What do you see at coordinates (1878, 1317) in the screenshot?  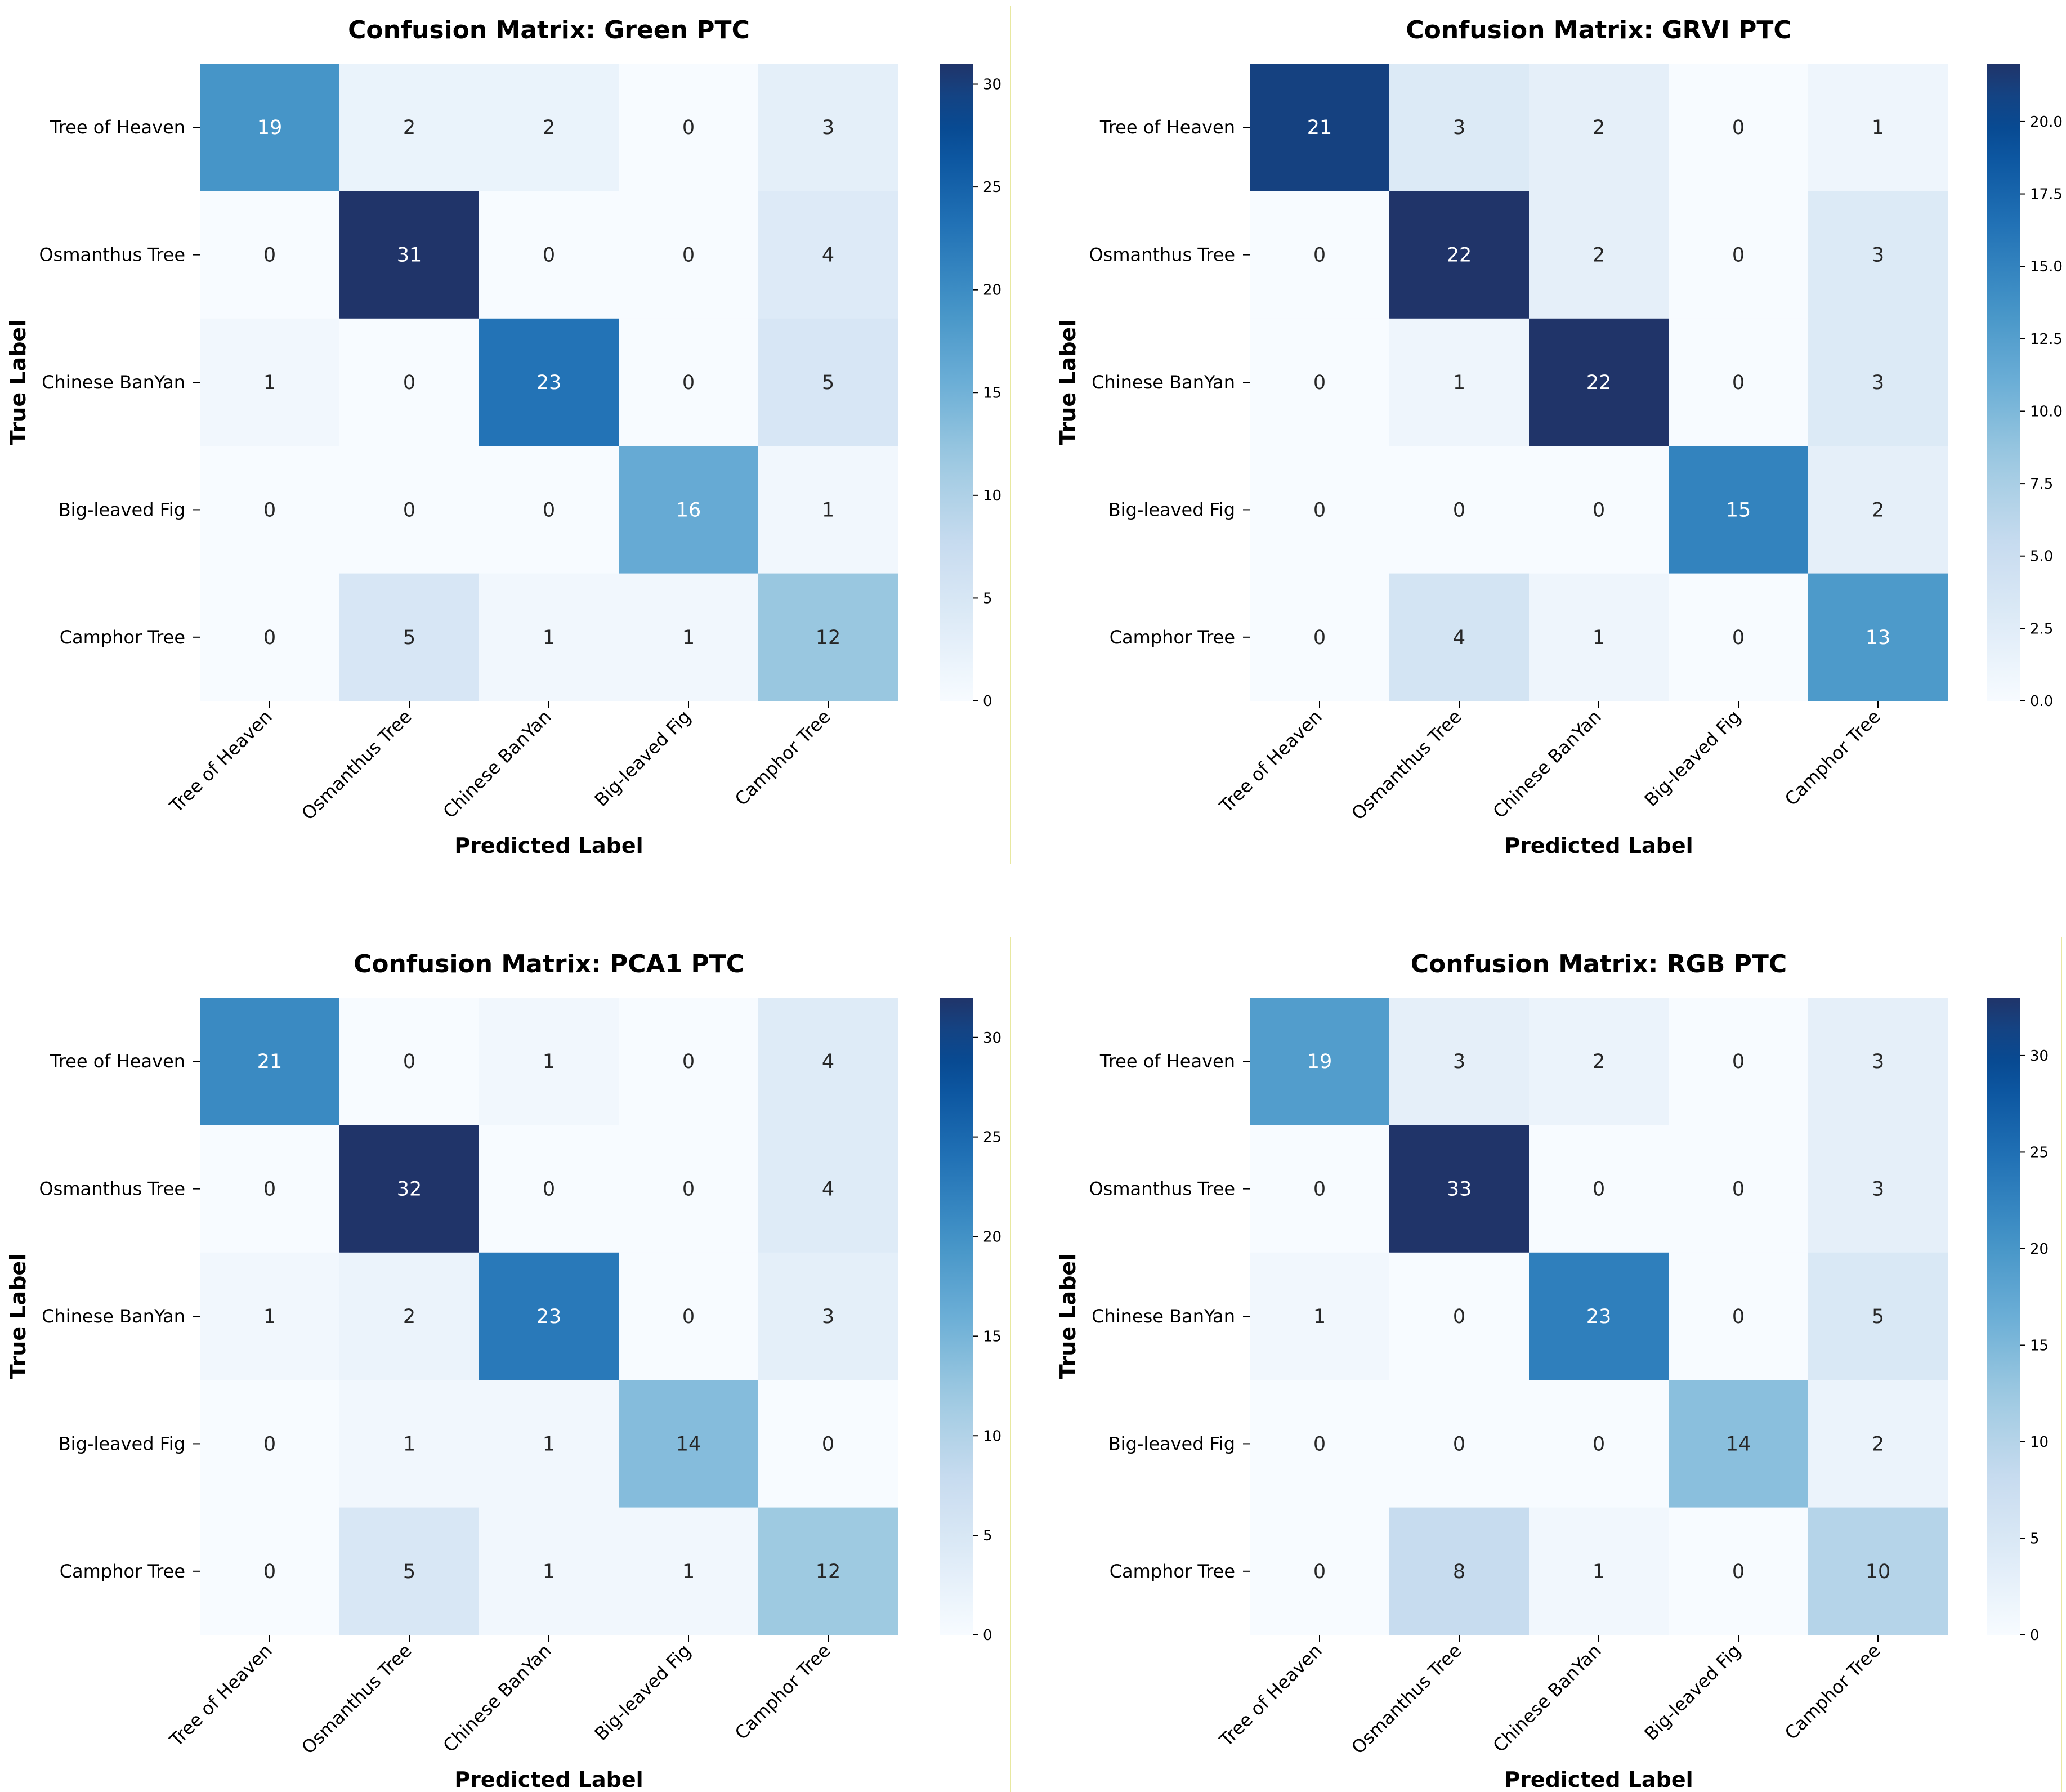 I see `cell-value-label: 5` at bounding box center [1878, 1317].